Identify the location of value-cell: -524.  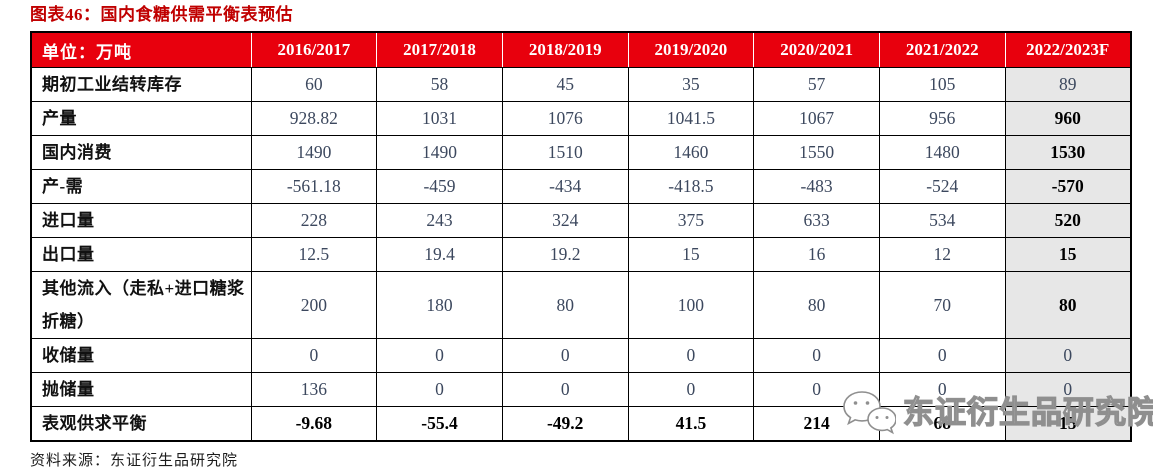
(942, 186).